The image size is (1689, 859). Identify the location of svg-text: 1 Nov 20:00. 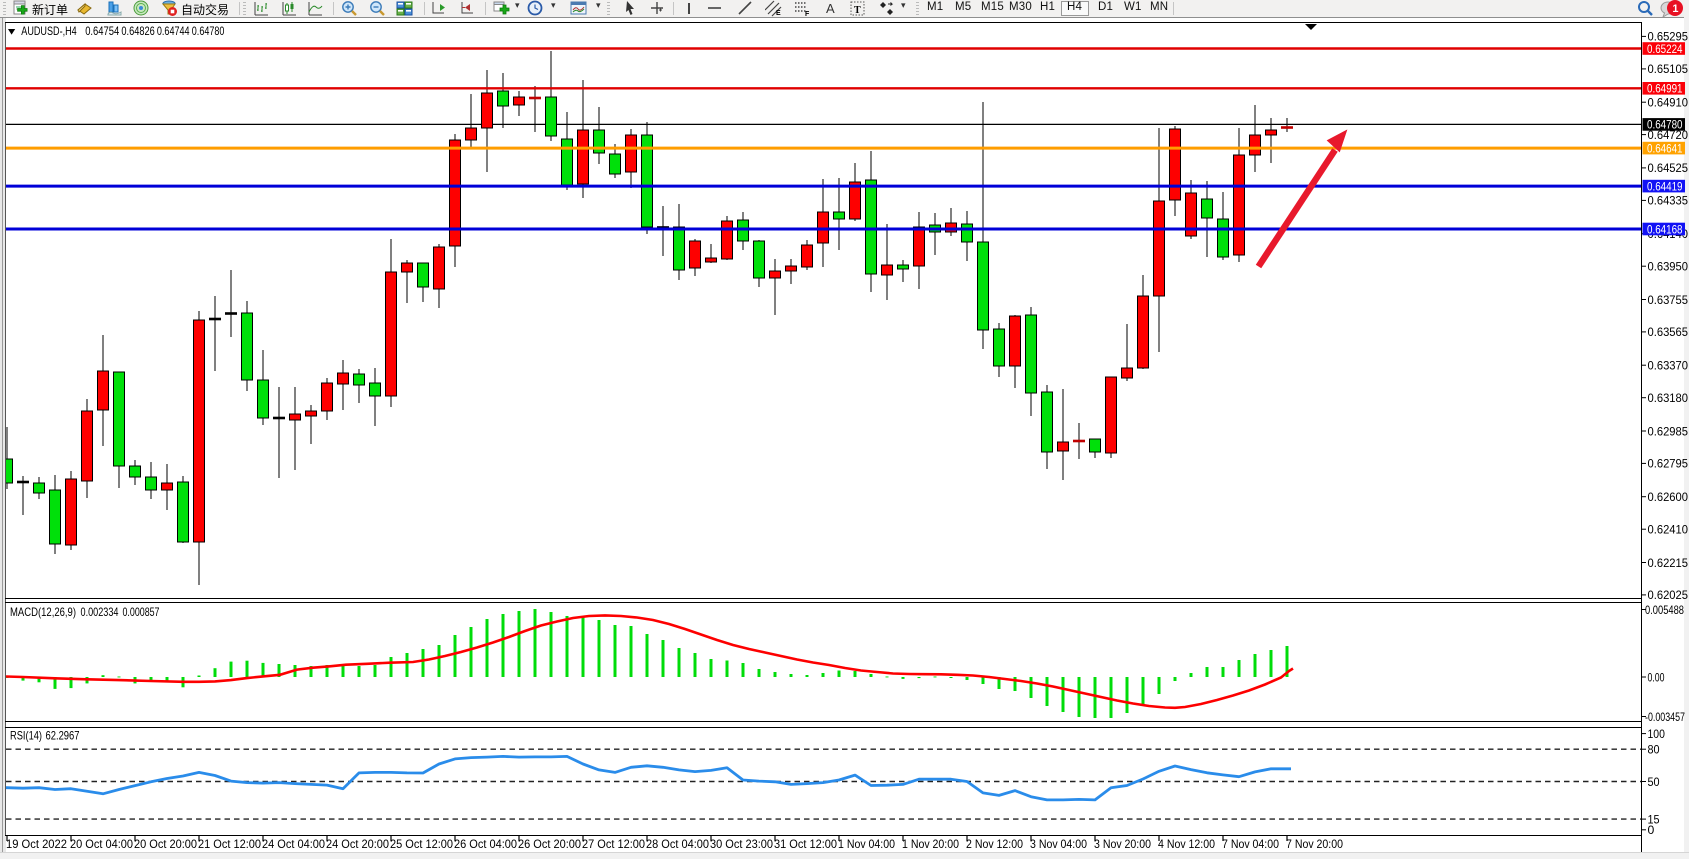
(930, 844).